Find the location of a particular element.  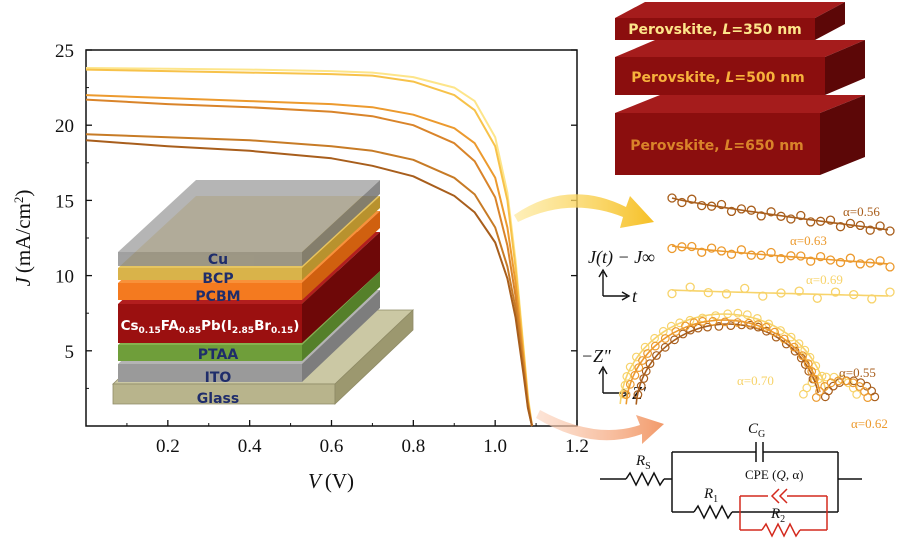

resistor-r2 is located at coordinates (781, 530).